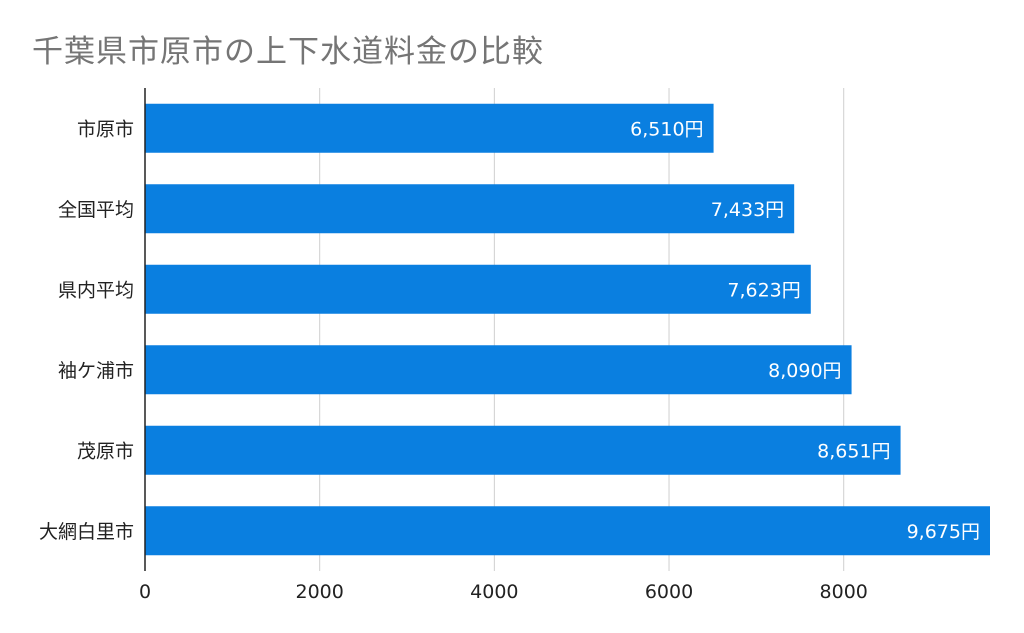 The width and height of the screenshot is (1024, 633). What do you see at coordinates (943, 532) in the screenshot?
I see `data-label: 9,675円` at bounding box center [943, 532].